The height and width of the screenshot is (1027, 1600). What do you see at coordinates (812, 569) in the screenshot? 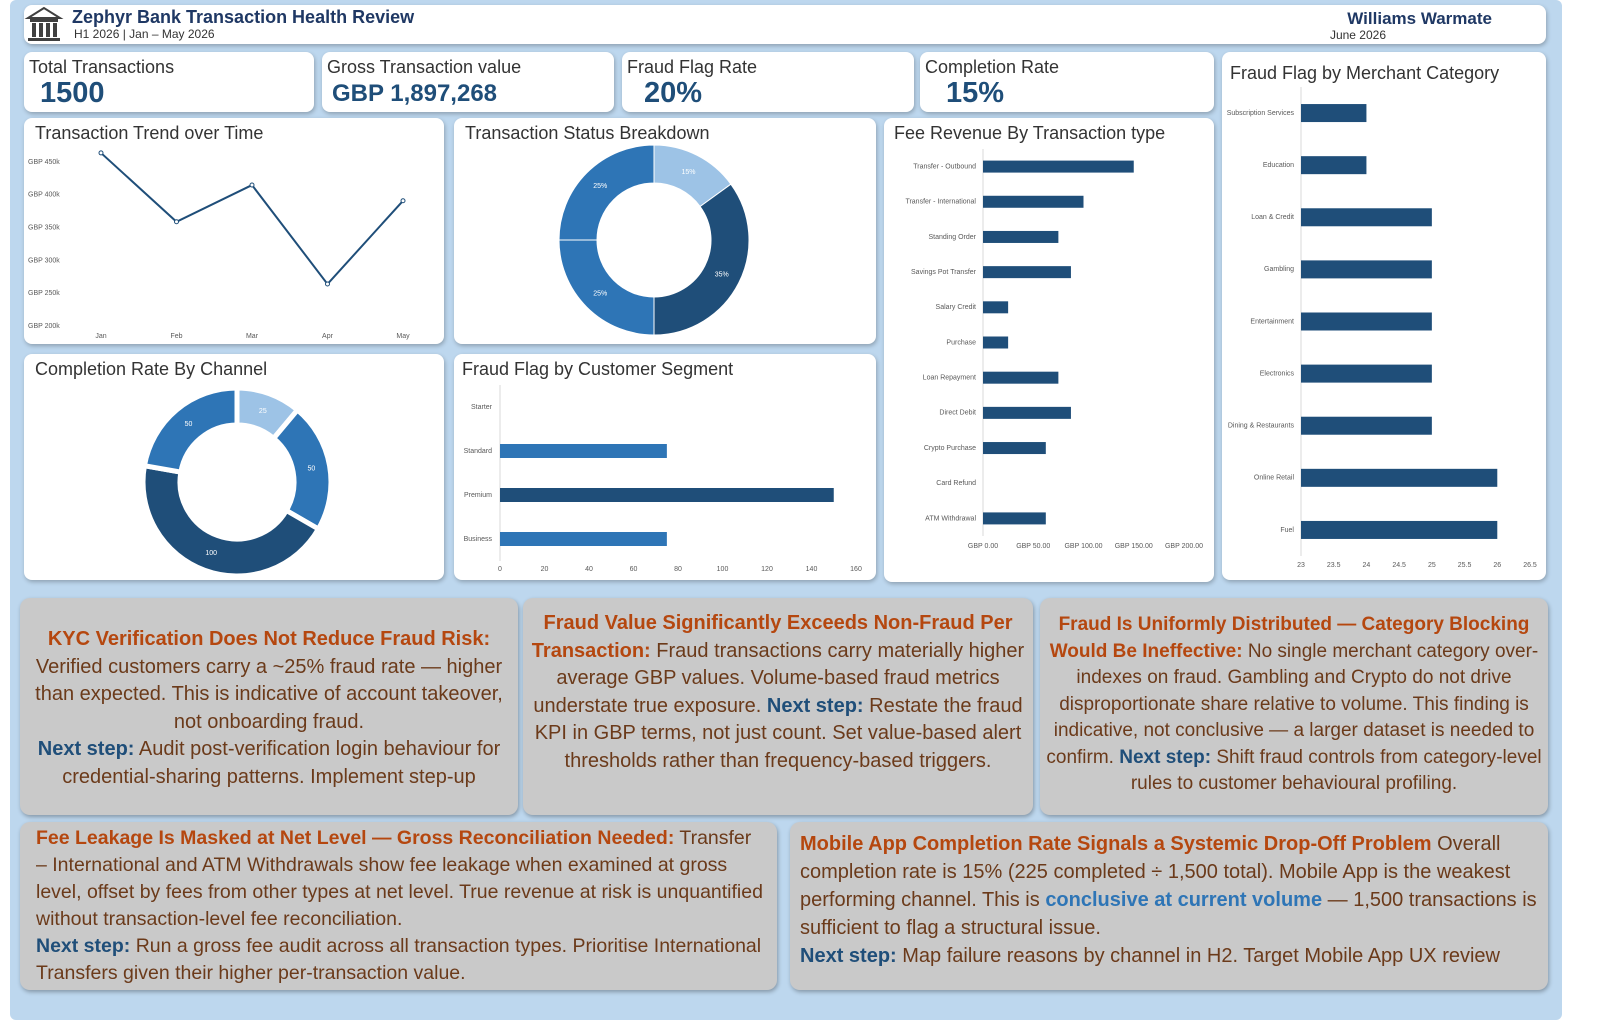
I see `x-tick-label: 140` at bounding box center [812, 569].